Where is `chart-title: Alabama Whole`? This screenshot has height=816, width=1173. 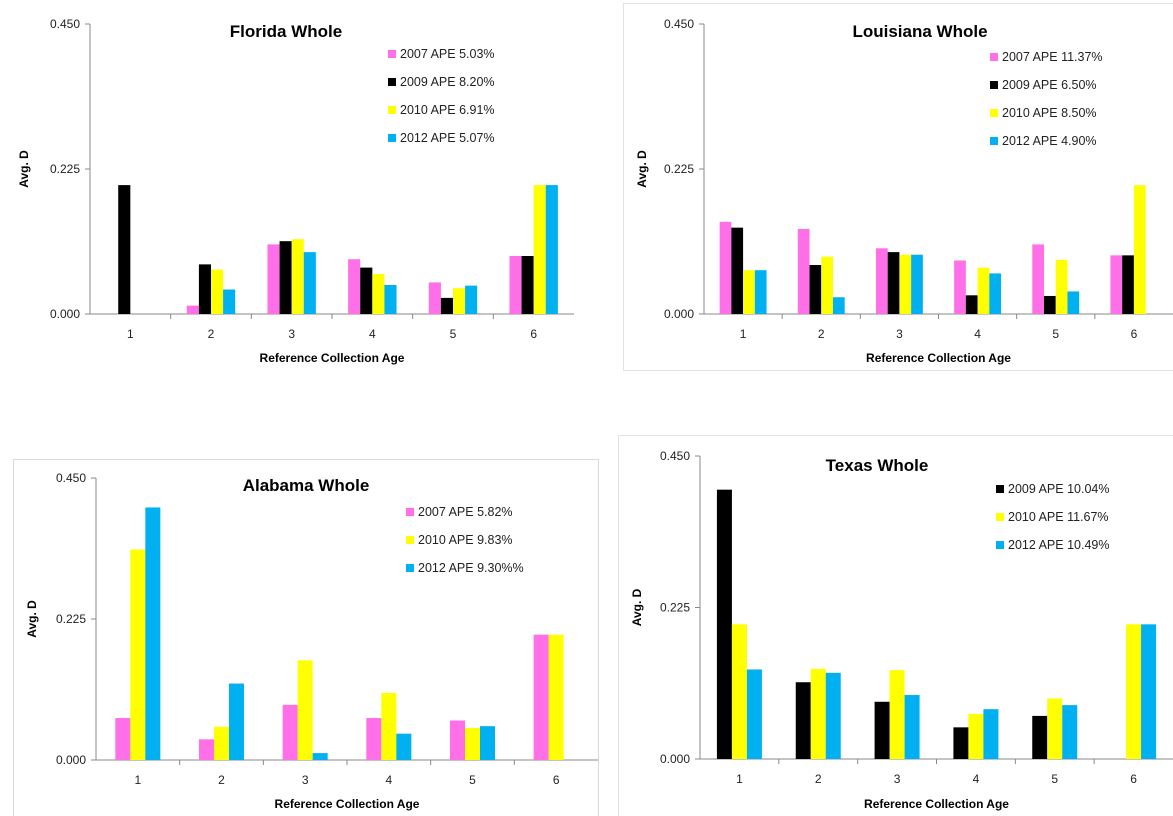
chart-title: Alabama Whole is located at coordinates (306, 485).